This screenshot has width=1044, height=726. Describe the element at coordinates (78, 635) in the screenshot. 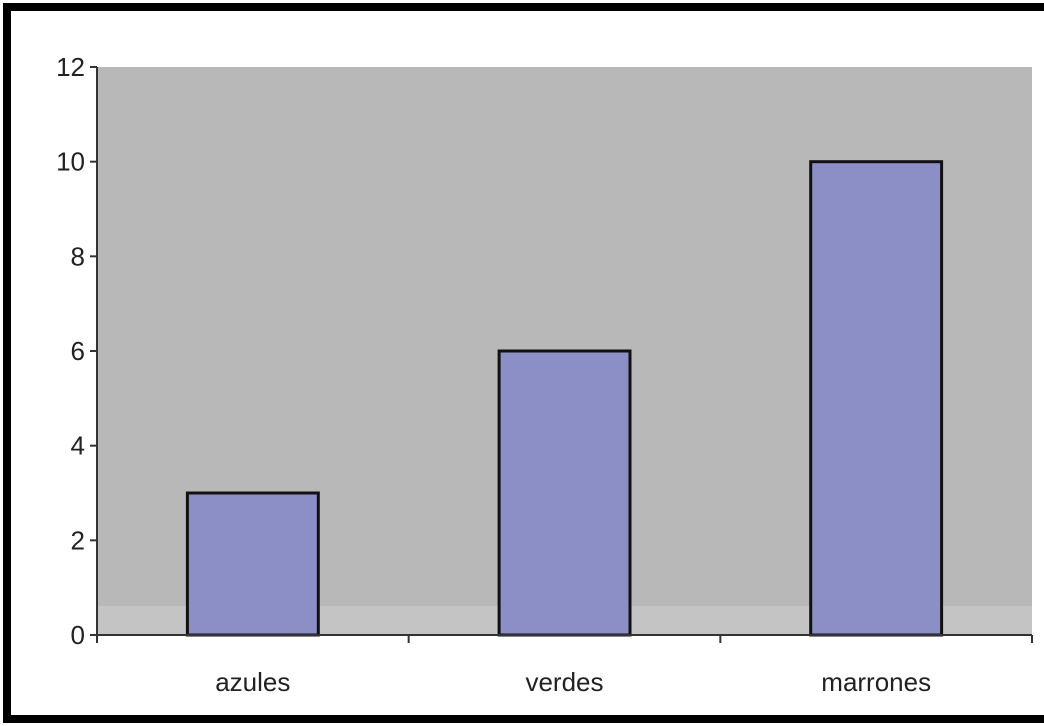

I see `y-tick-label-0: 0` at that location.